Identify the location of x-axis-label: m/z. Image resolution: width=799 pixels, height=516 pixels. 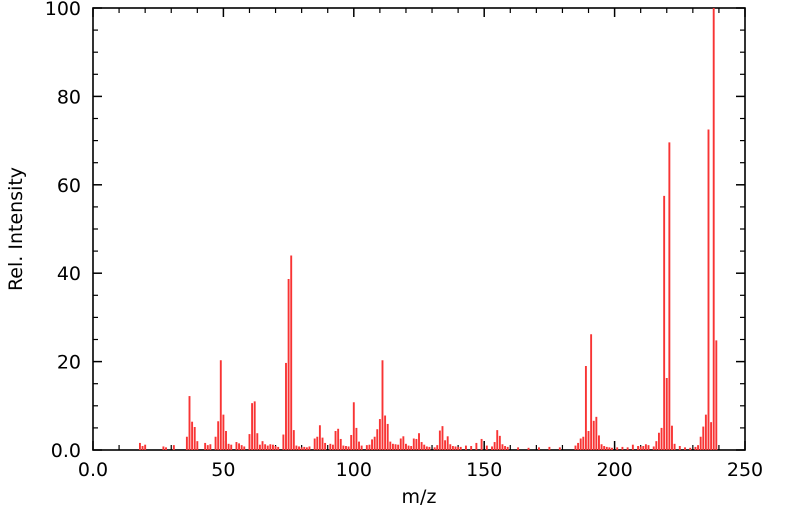
(419, 497).